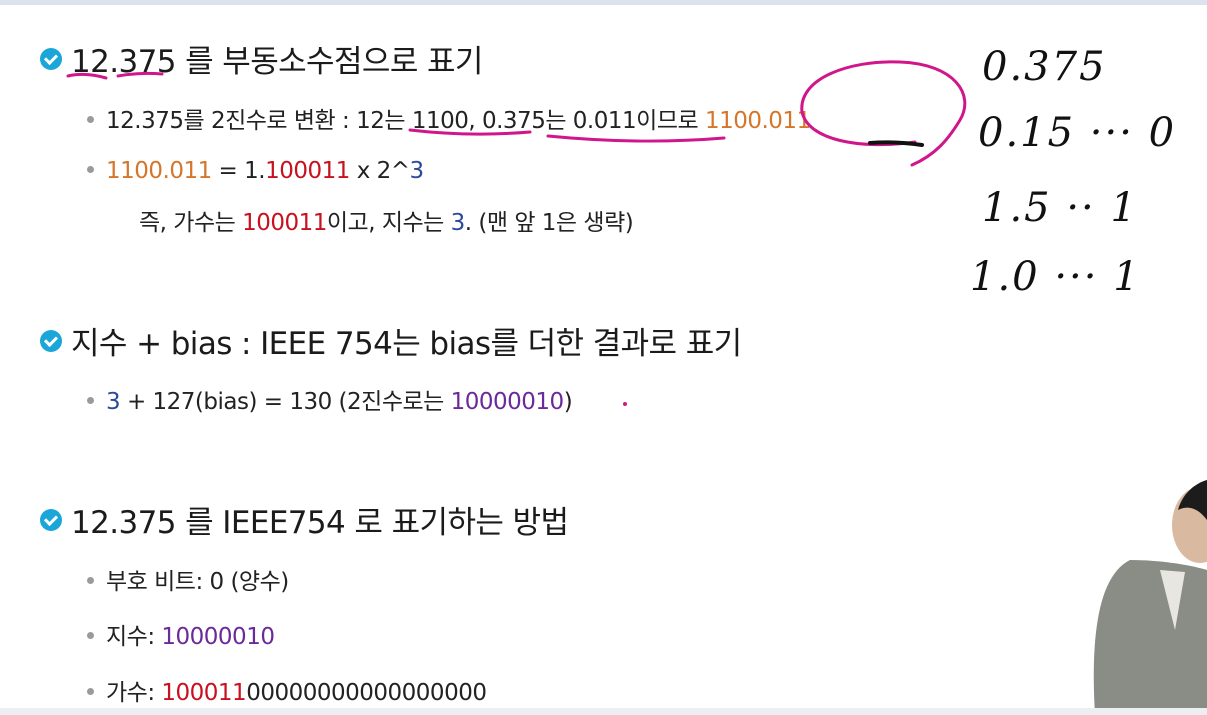 This screenshot has width=1207, height=715. Describe the element at coordinates (277, 62) in the screenshot. I see `section1-heading-text: 12.375 를 부동소수점으로 표기` at that location.